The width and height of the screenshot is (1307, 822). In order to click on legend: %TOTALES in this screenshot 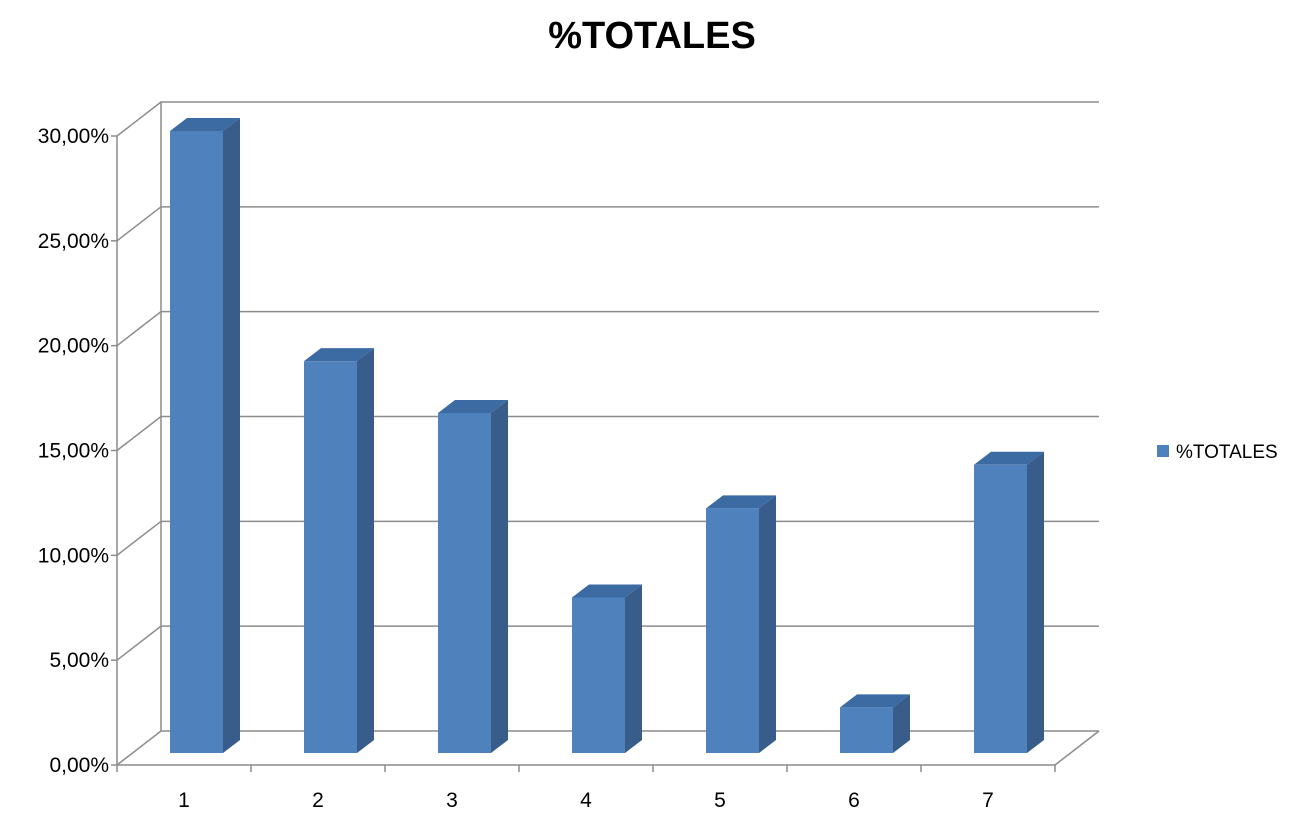, I will do `click(1217, 452)`.